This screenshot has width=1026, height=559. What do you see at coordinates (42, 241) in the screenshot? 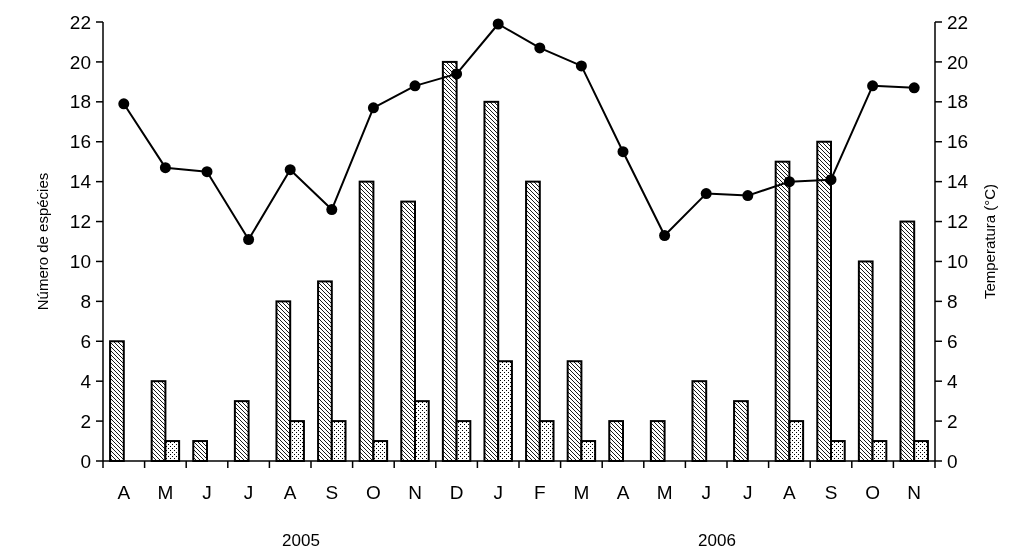
I see `y-axis-title: Número de espécies` at bounding box center [42, 241].